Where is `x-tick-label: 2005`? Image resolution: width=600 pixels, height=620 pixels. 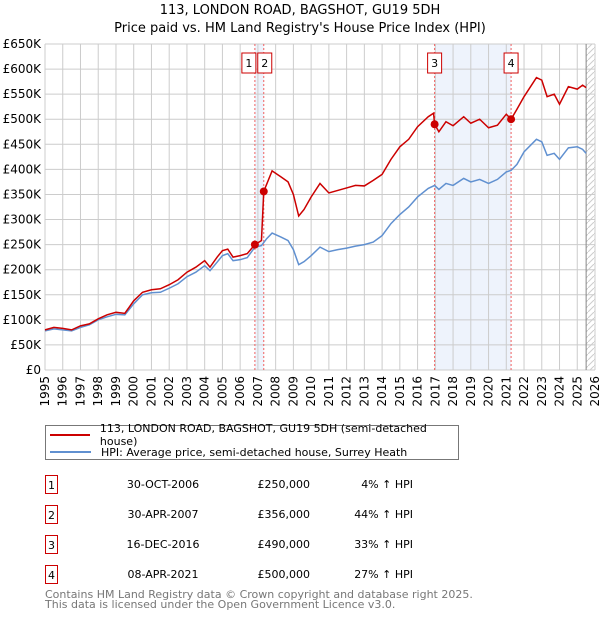
x-tick-label: 2005 is located at coordinates (222, 391).